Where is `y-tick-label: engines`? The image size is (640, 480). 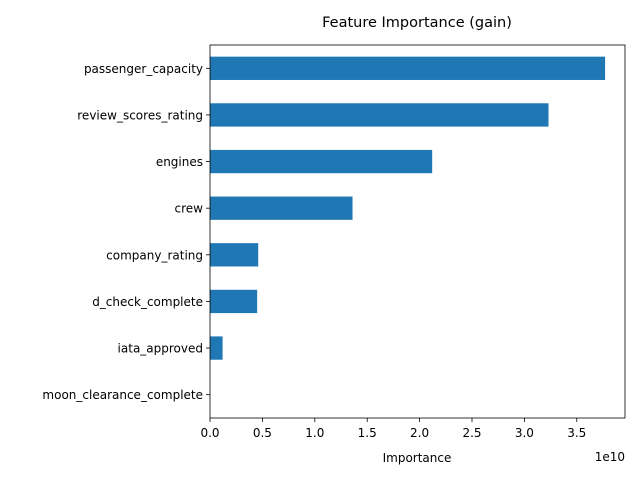
y-tick-label: engines is located at coordinates (179, 162).